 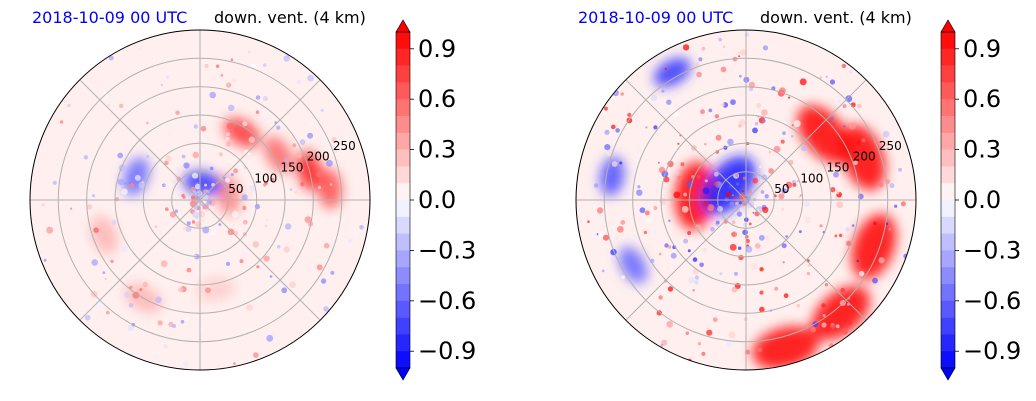 What do you see at coordinates (403, 374) in the screenshot?
I see `colorbar-extend-min` at bounding box center [403, 374].